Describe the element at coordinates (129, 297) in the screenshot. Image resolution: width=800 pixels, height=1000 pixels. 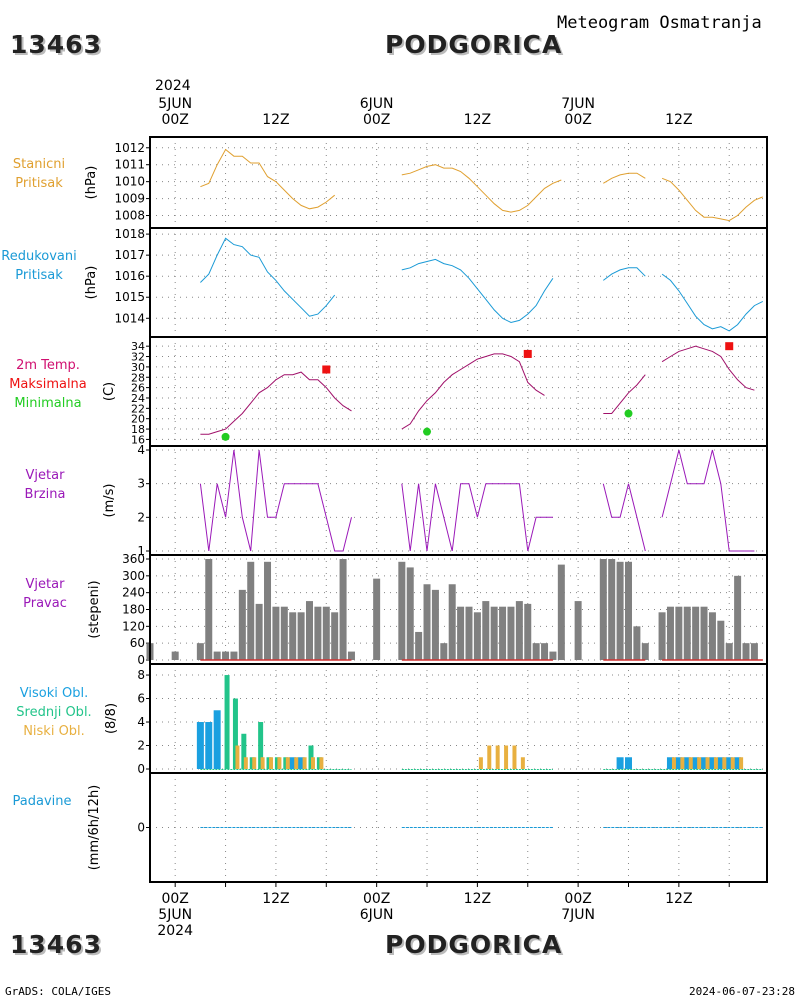
I see `y-tick-label: 1015` at that location.